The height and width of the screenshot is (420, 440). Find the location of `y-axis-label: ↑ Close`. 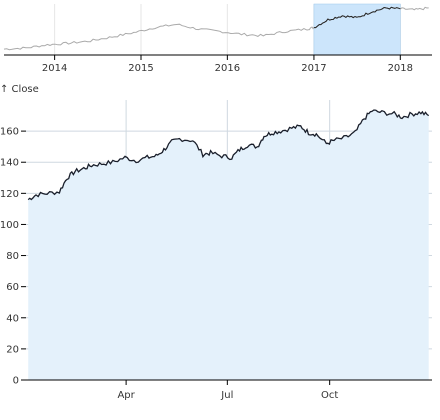

y-axis-label: ↑ Close is located at coordinates (19, 89).